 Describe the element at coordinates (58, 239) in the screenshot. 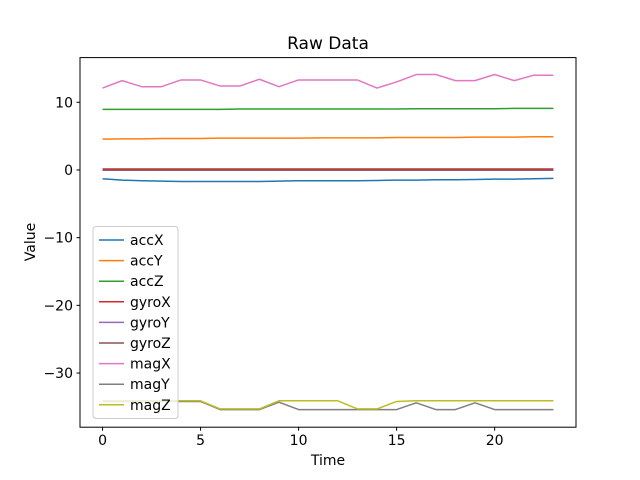

I see `y-tick-label: −10` at that location.